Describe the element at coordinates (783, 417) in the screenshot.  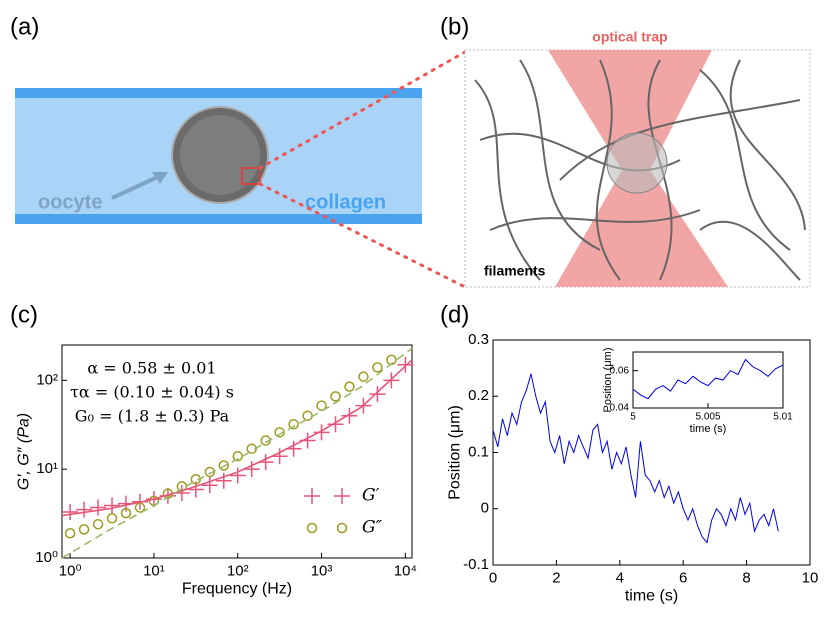
I see `x-tick-label: 5.01` at that location.